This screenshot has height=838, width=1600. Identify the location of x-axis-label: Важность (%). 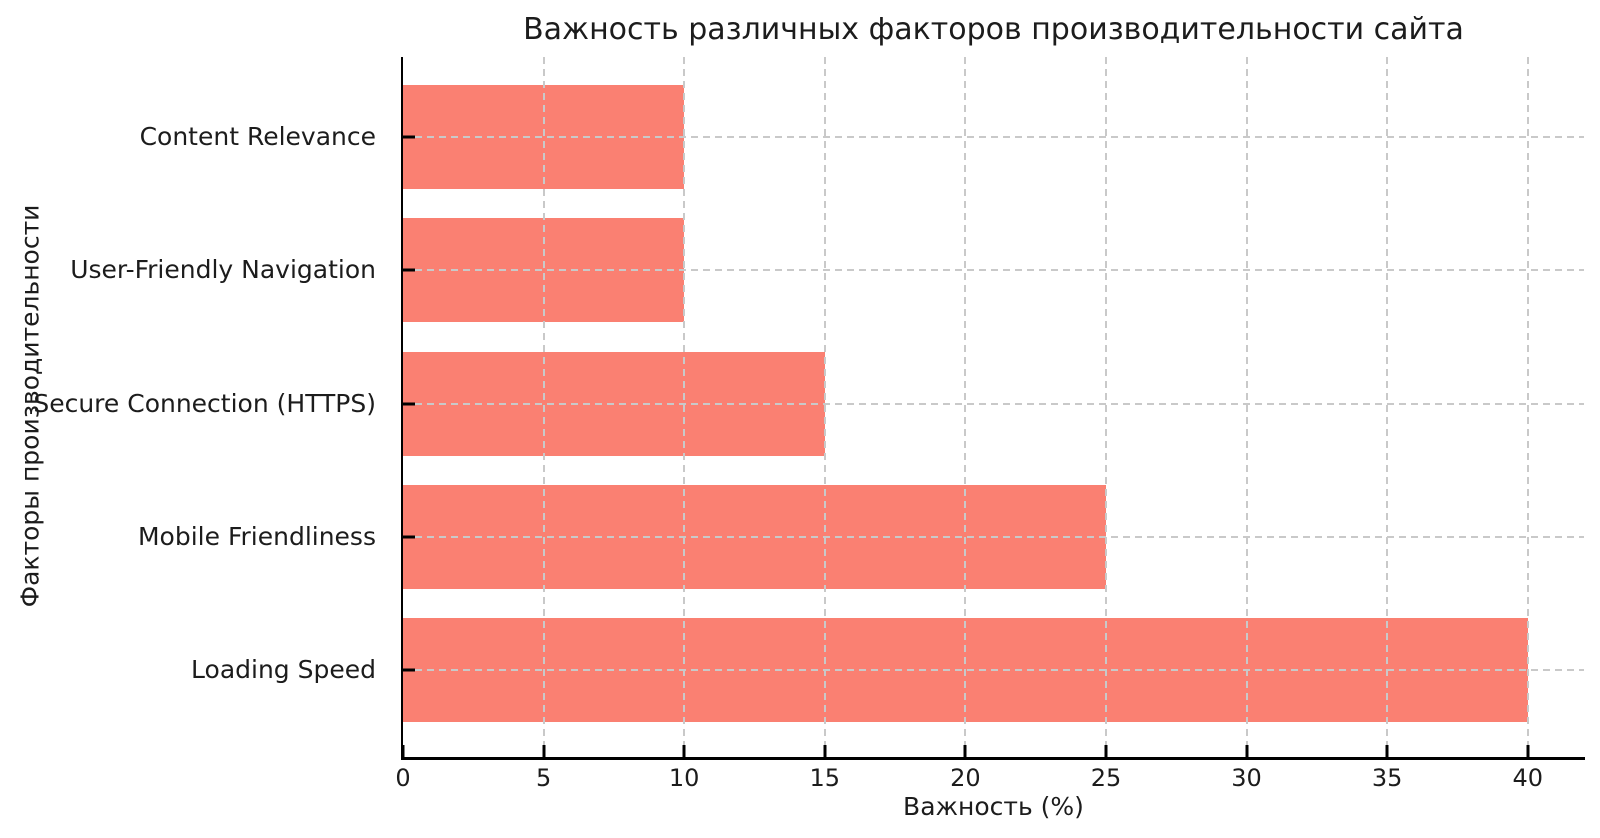
(993, 806).